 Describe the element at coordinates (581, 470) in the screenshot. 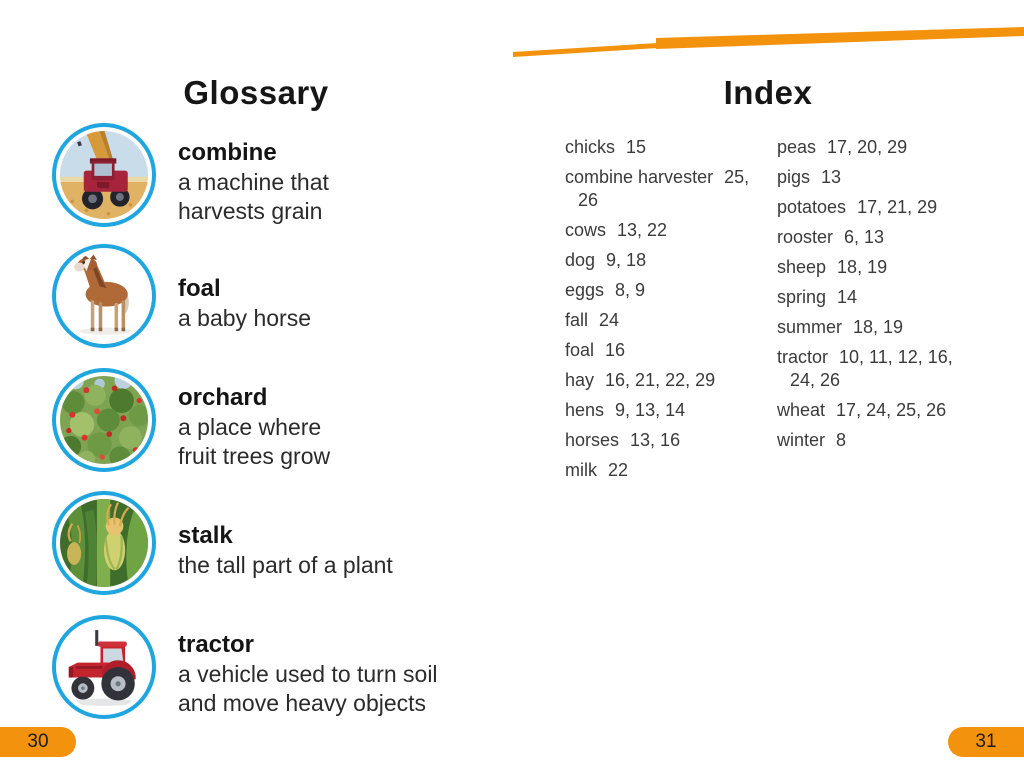

I see `index-term: milk` at that location.